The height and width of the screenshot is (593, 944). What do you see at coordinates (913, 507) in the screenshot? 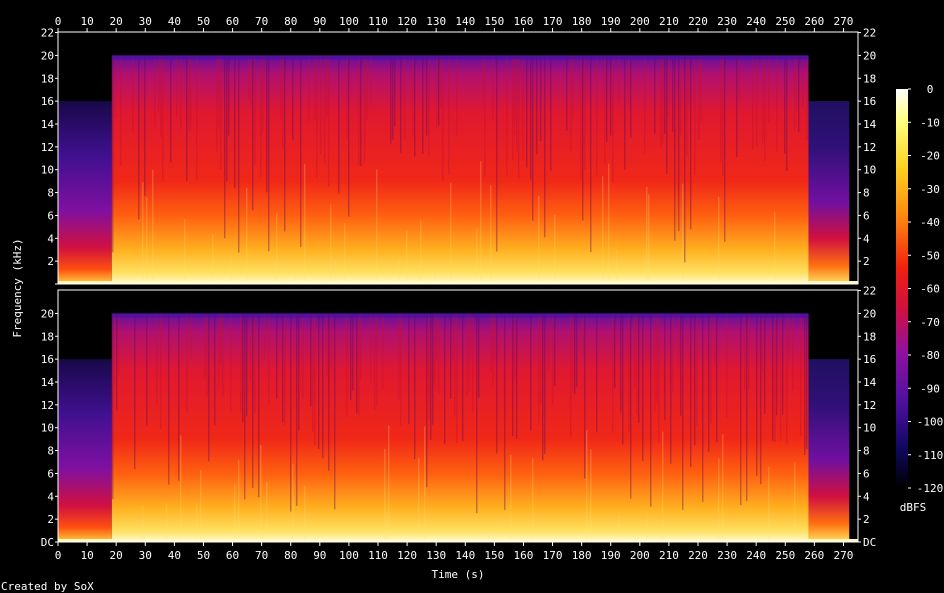
I see `colorbar-label: dBFS` at bounding box center [913, 507].